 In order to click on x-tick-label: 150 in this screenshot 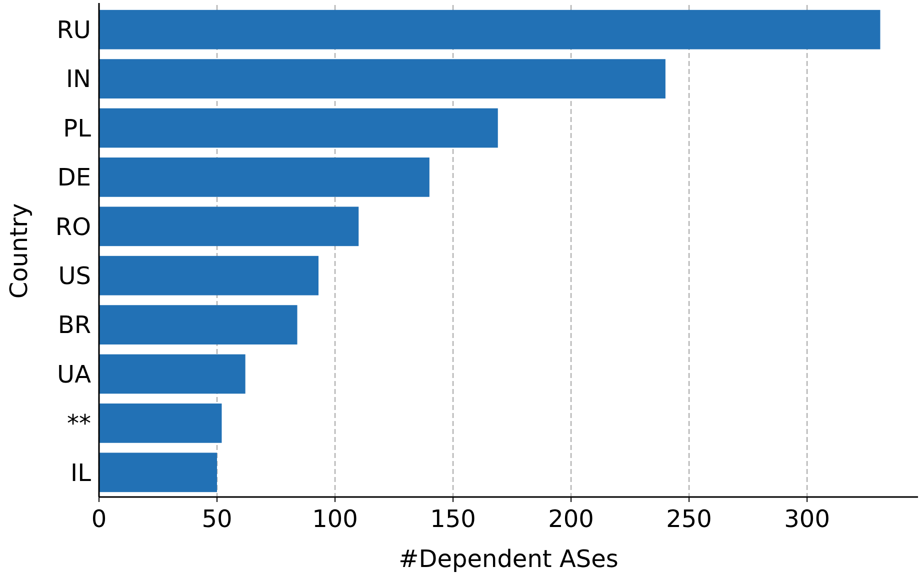, I will do `click(453, 519)`.